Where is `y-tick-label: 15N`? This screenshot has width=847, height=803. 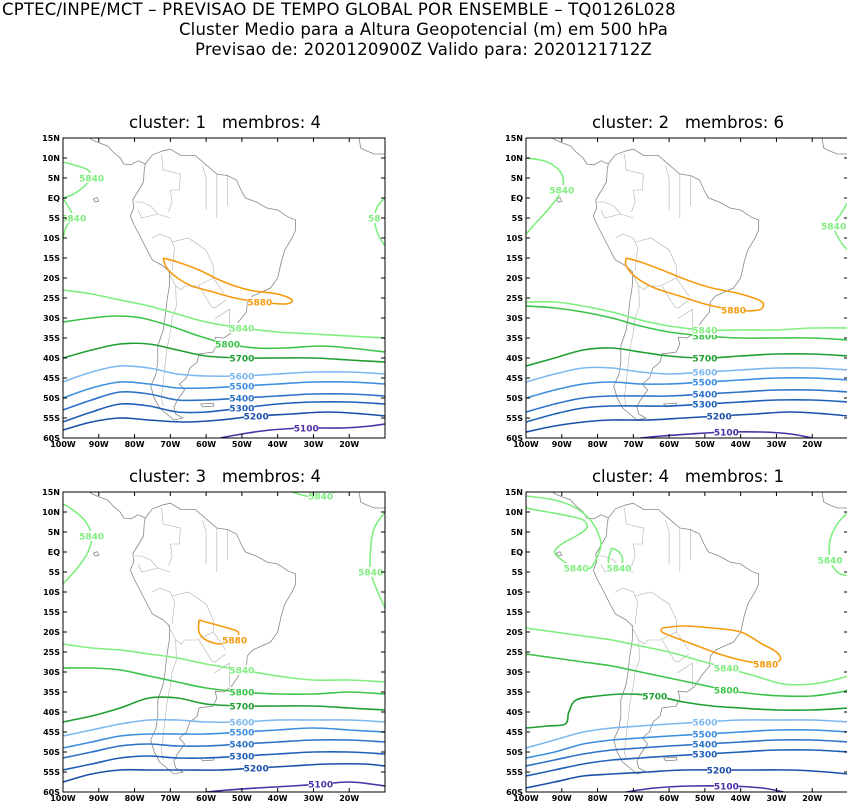 y-tick-label: 15N is located at coordinates (514, 138).